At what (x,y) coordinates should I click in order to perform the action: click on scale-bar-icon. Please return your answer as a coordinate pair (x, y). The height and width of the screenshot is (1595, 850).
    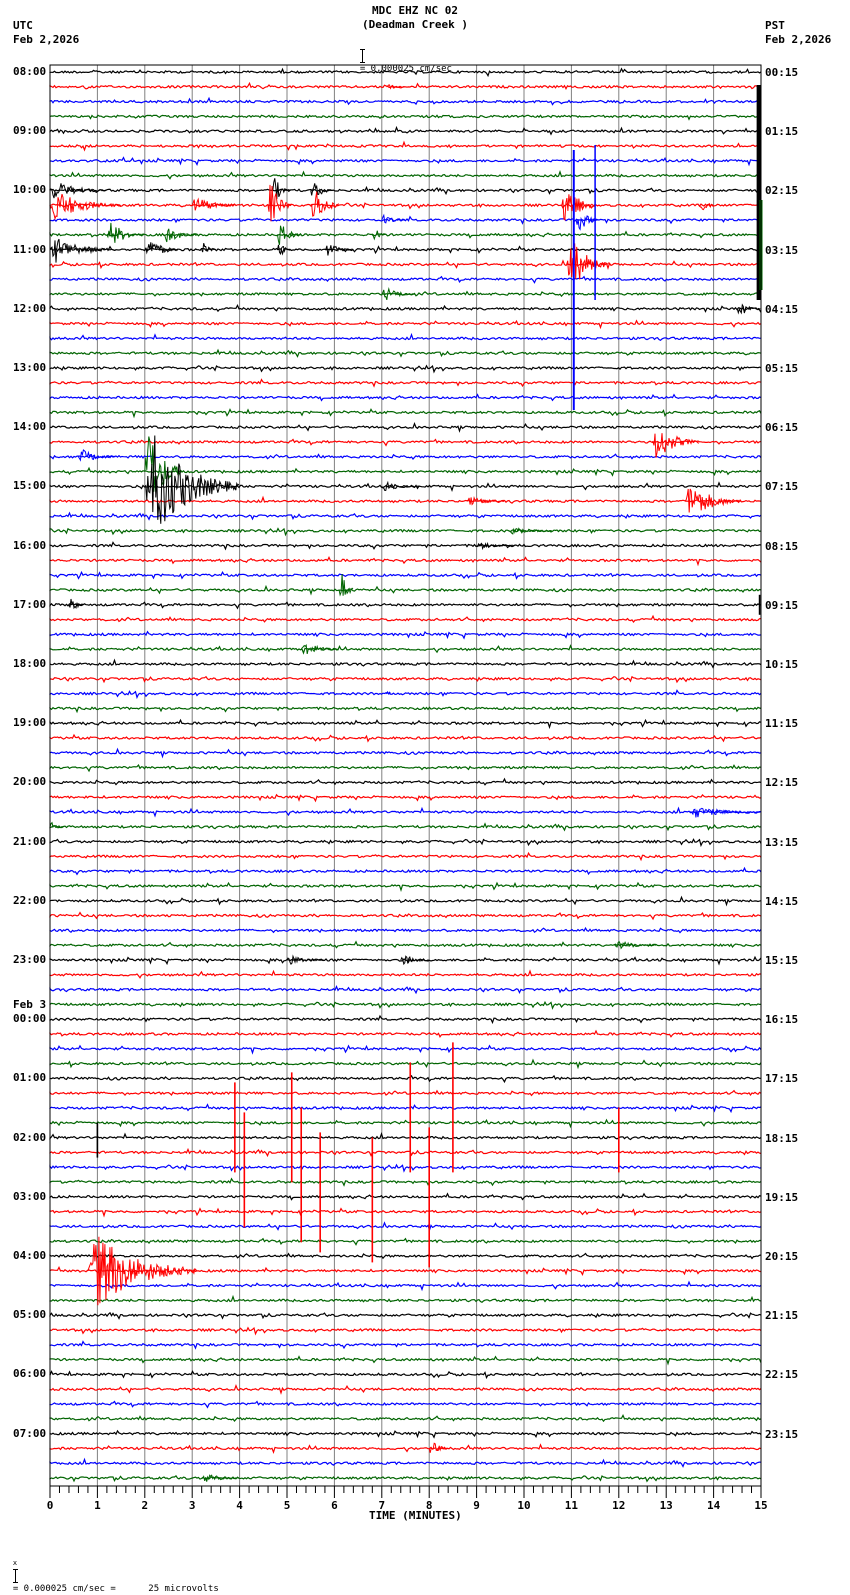
    Looking at the image, I should click on (362, 56).